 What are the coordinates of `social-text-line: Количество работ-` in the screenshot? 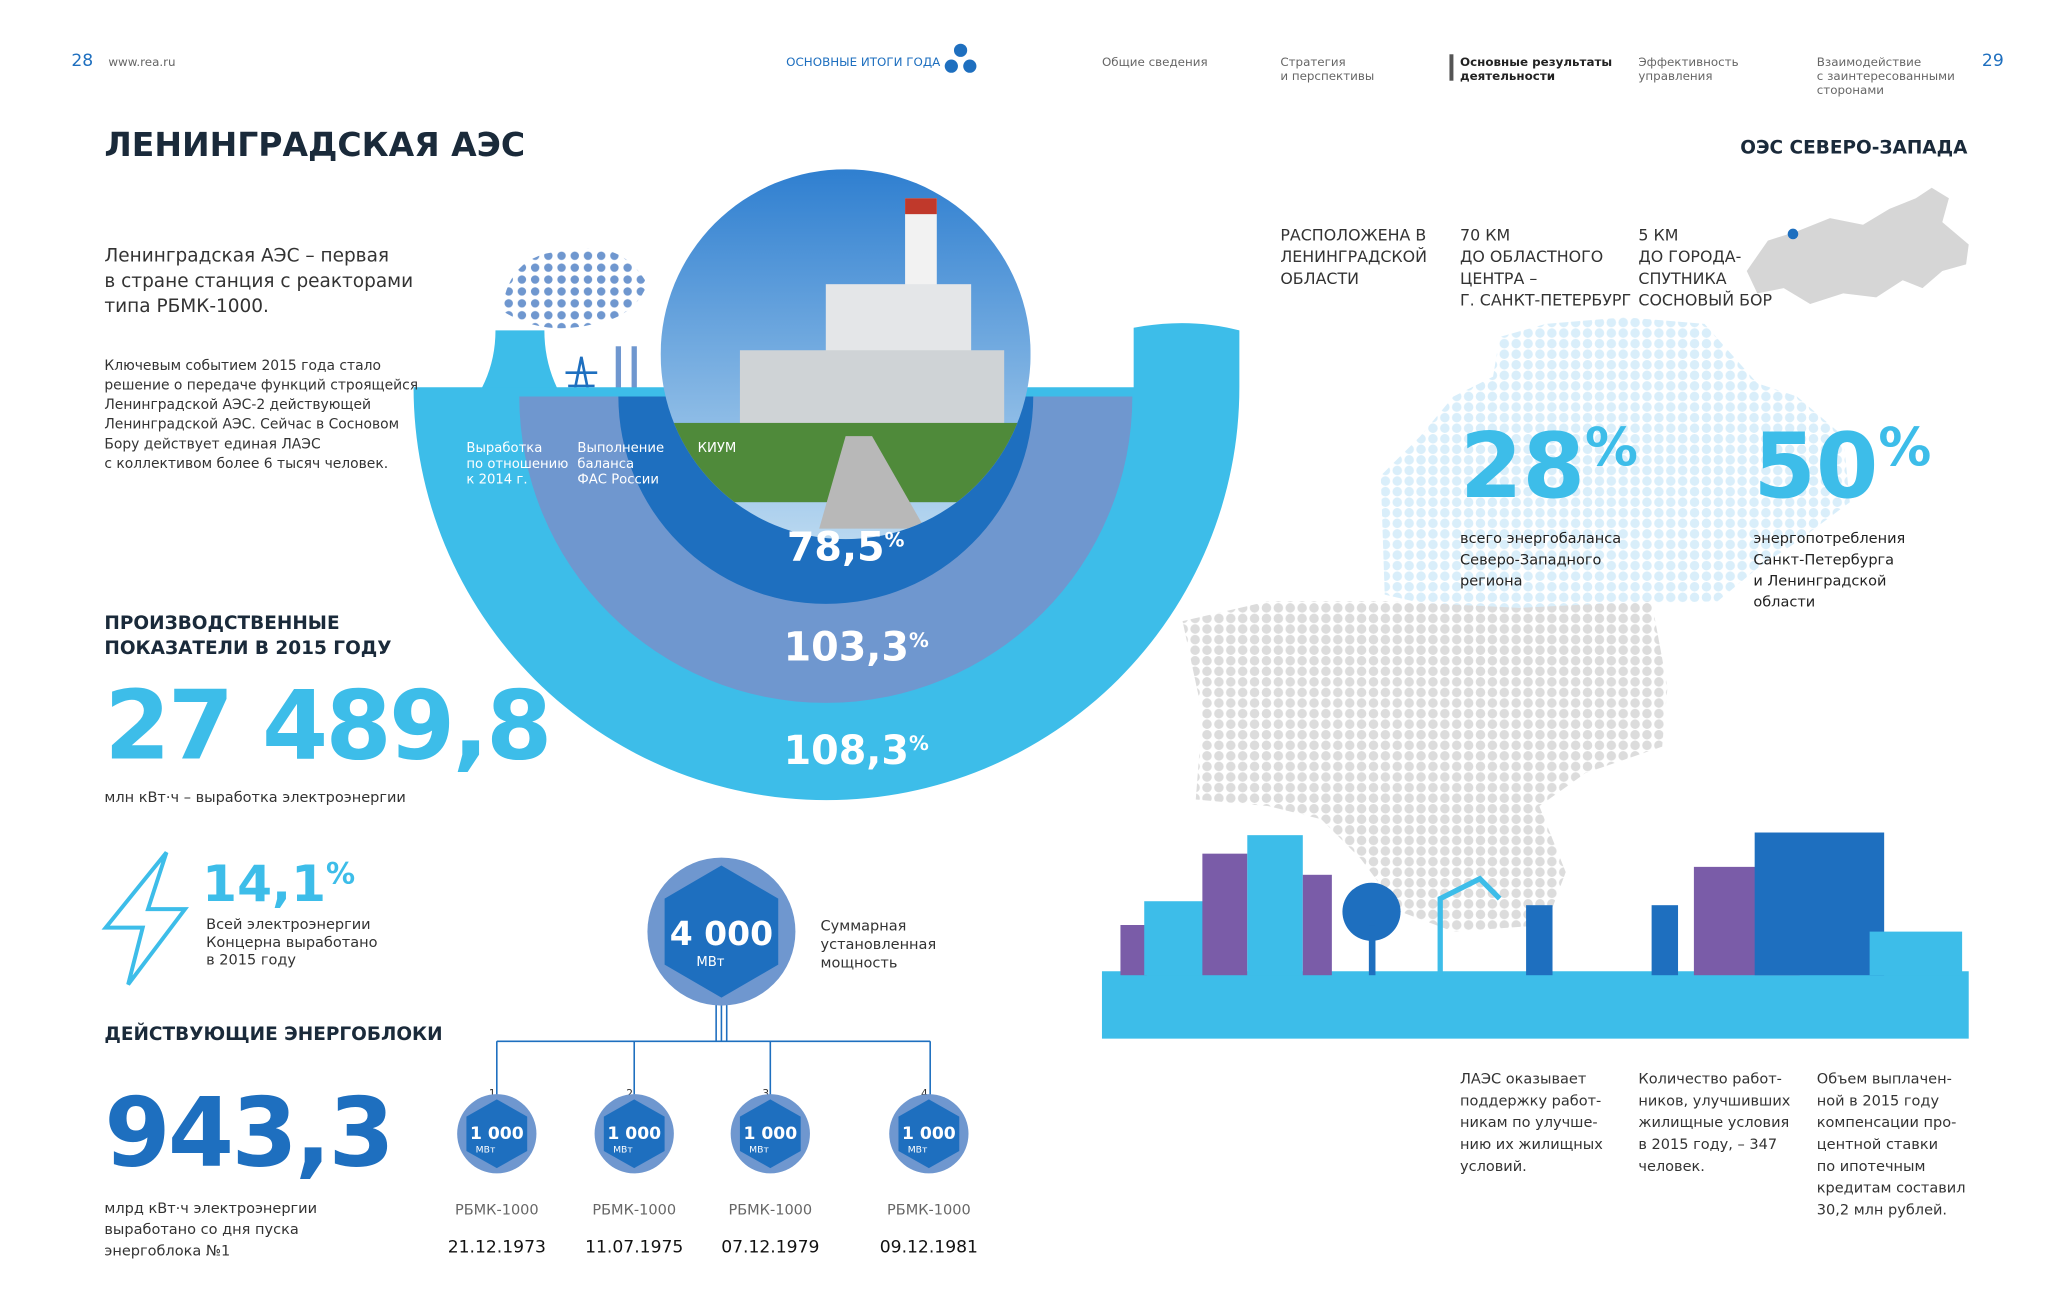 It's located at (1710, 1080).